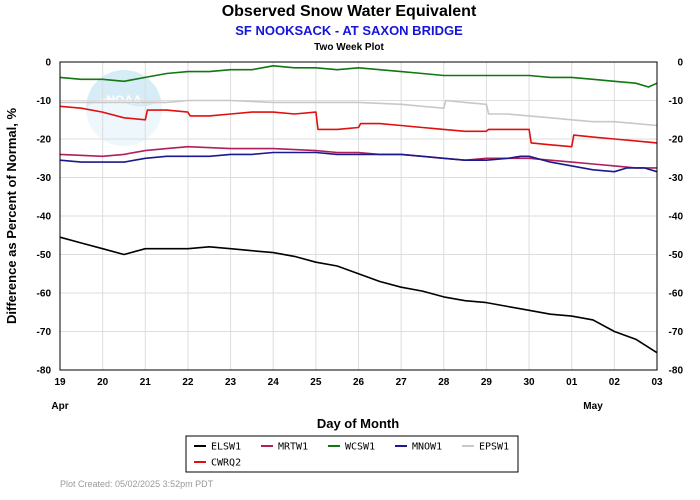 The width and height of the screenshot is (700, 500). Describe the element at coordinates (657, 382) in the screenshot. I see `x-tick-label: 03` at that location.